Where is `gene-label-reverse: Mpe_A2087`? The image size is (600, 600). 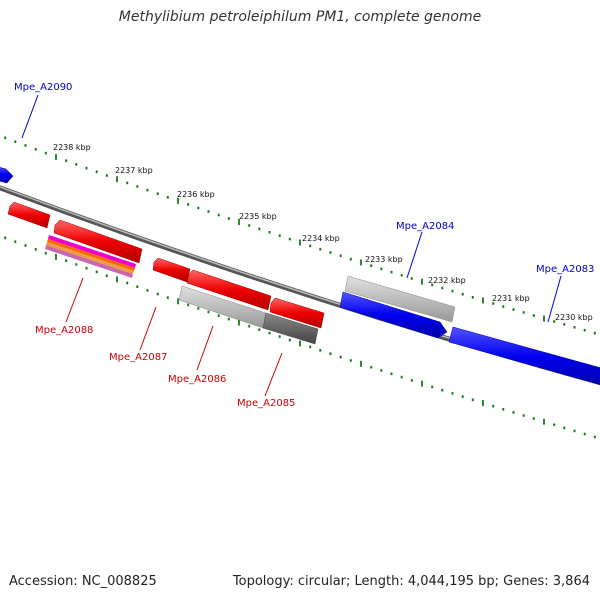
gene-label-reverse: Mpe_A2087 is located at coordinates (138, 357).